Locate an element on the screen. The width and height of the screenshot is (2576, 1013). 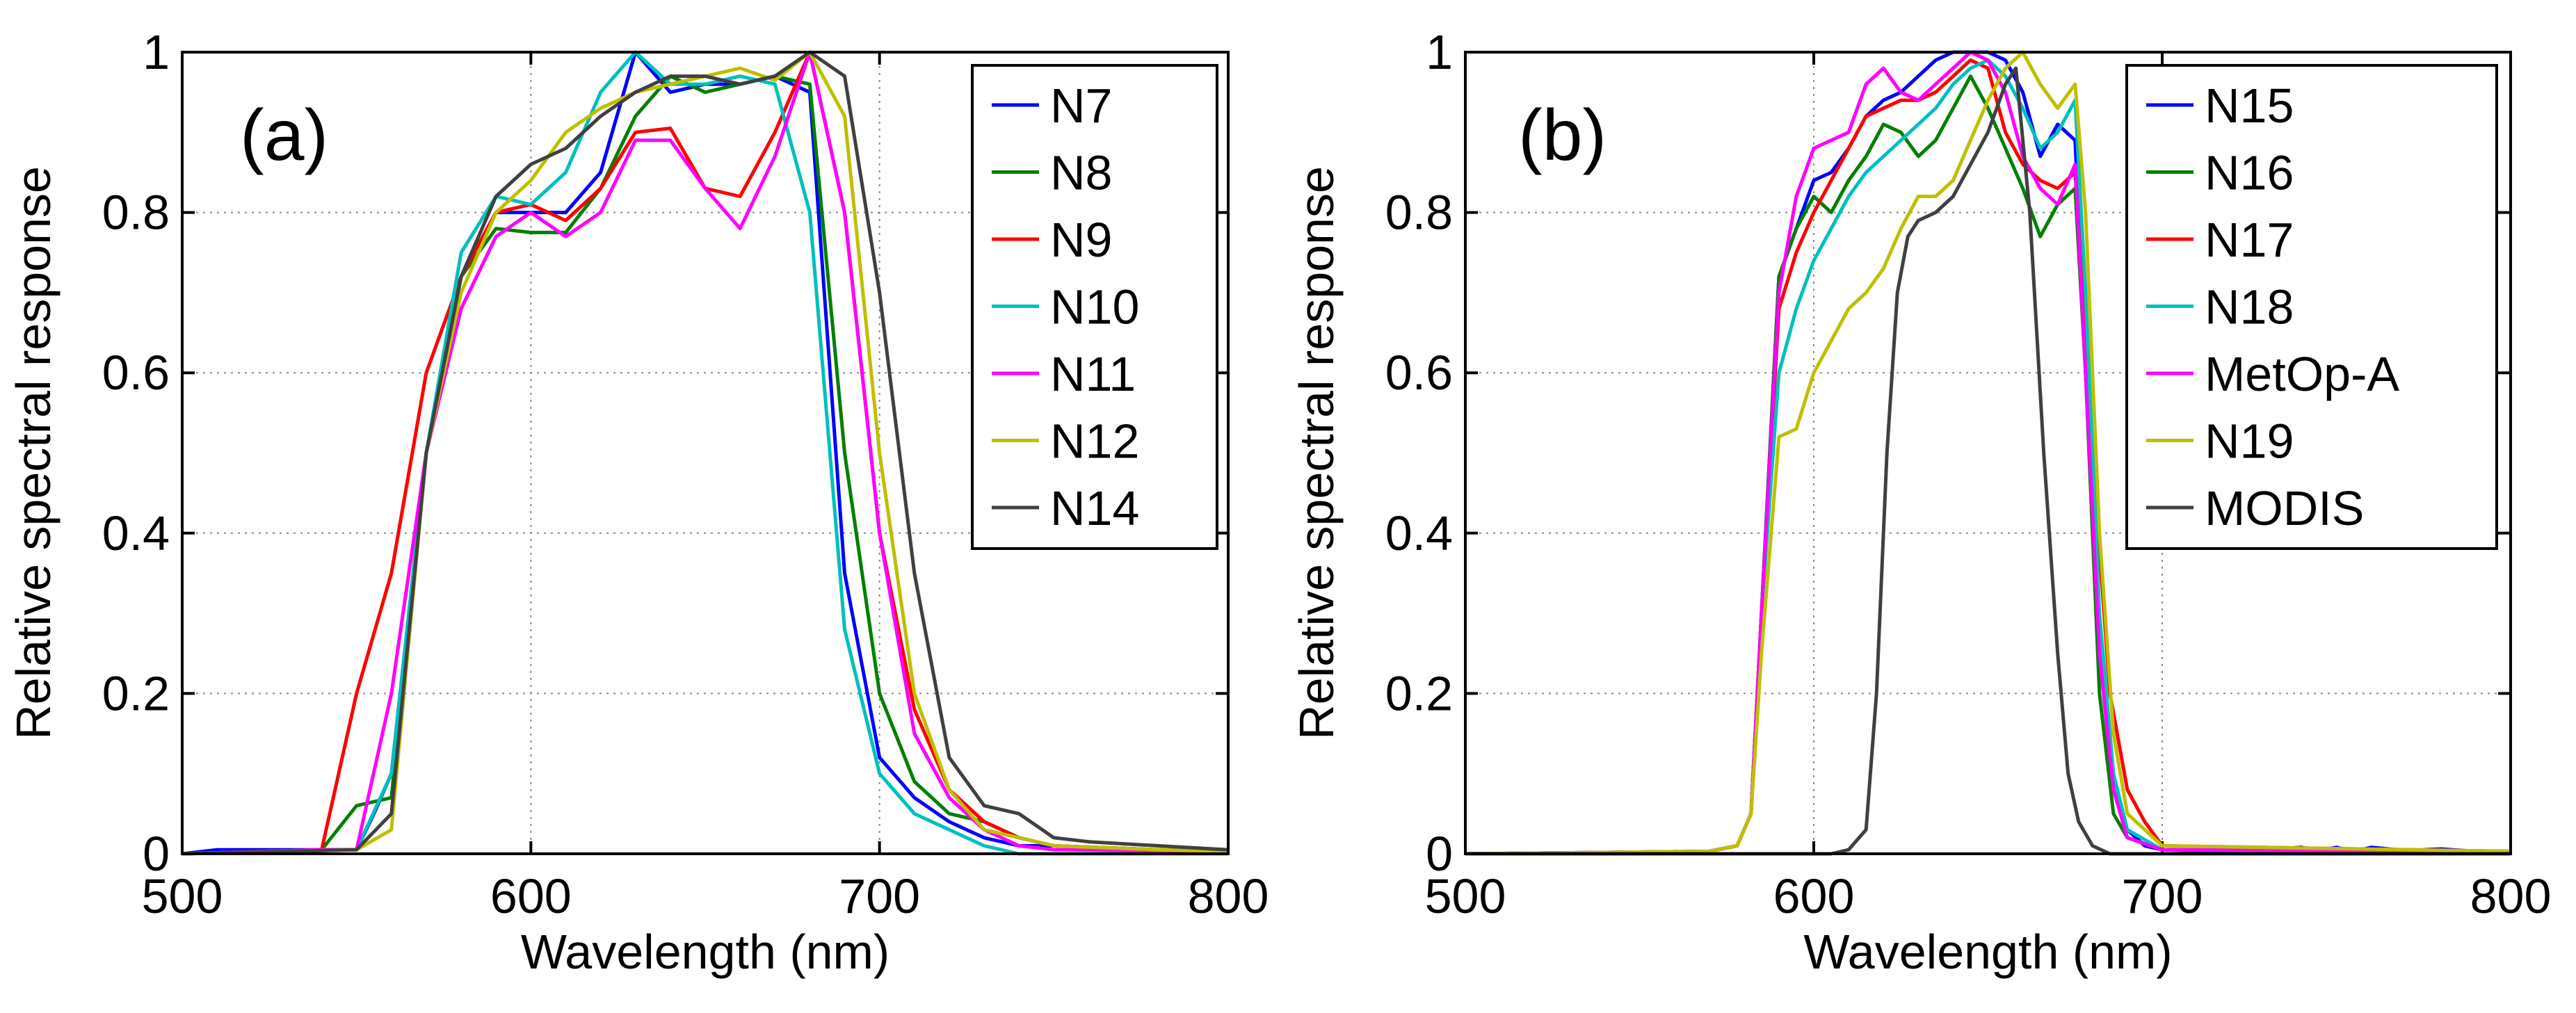
panel-a-ytick-label: 1 is located at coordinates (156, 52).